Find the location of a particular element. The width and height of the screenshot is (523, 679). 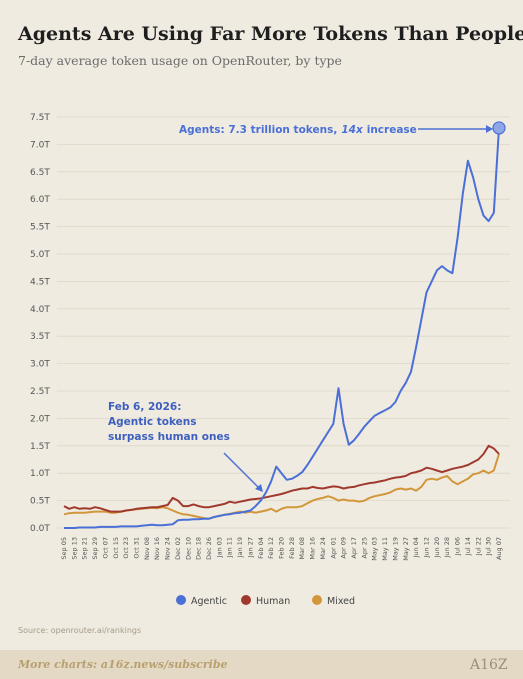

annotation-line: Agentic tokens is located at coordinates (152, 422).